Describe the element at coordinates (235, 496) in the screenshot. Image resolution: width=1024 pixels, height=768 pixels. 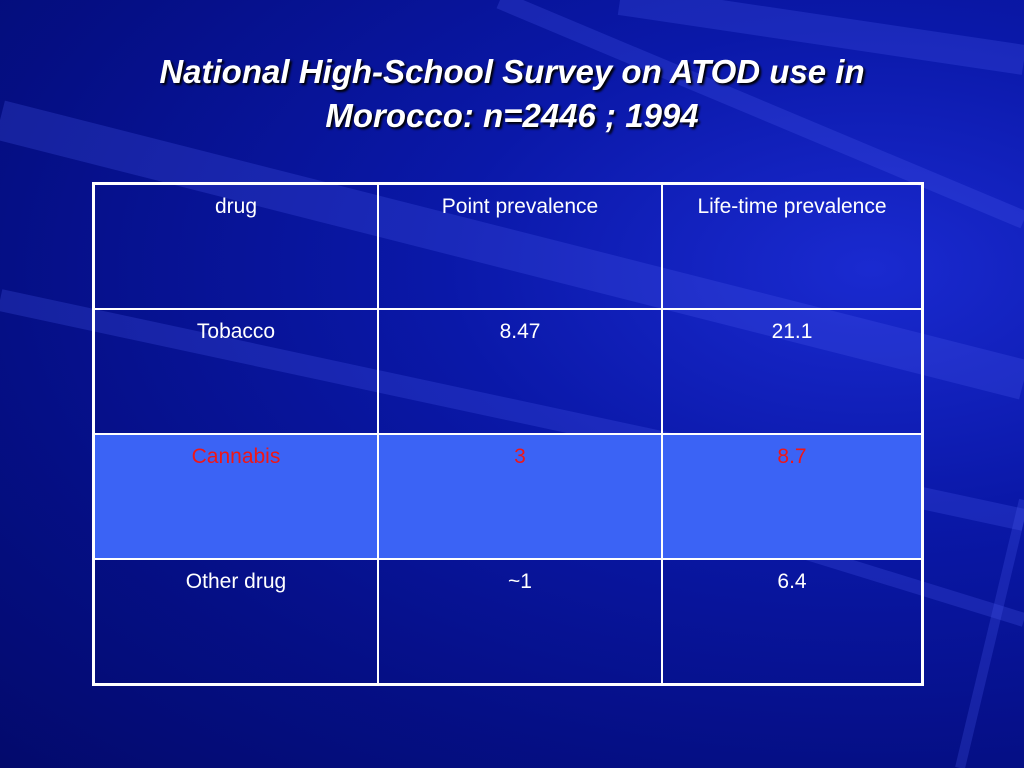
I see `table-cell: Cannabis` at that location.